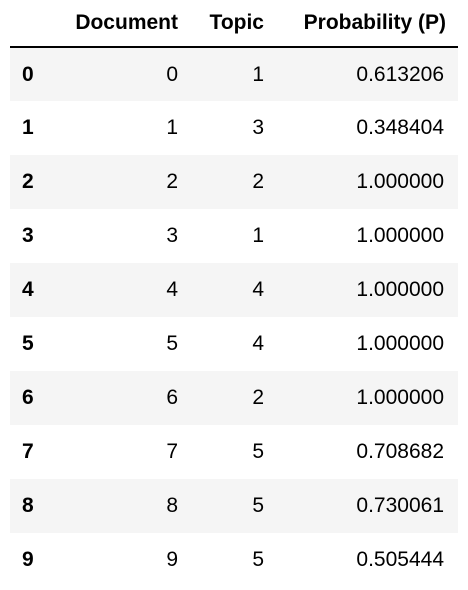  Describe the element at coordinates (28, 559) in the screenshot. I see `row-index: 9` at that location.